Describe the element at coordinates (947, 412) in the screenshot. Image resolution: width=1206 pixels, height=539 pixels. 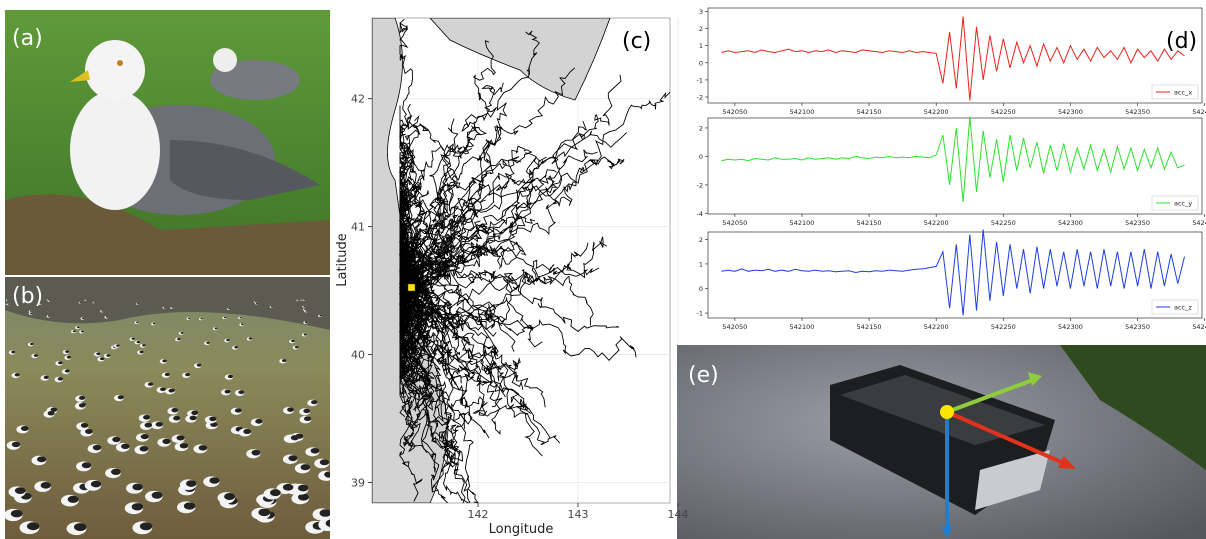
I see `sensor-origin` at that location.